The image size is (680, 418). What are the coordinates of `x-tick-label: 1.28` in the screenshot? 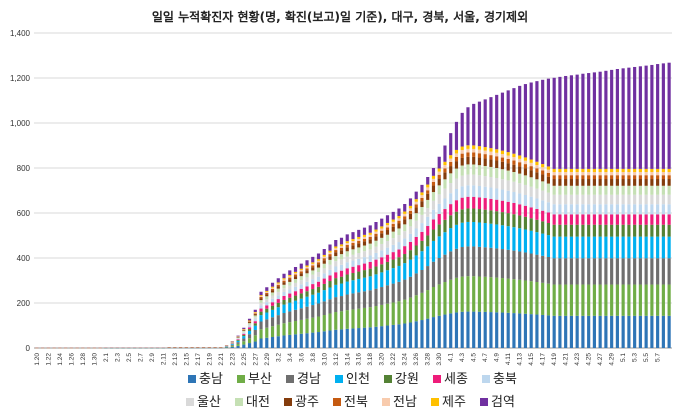 It's located at (83, 359).